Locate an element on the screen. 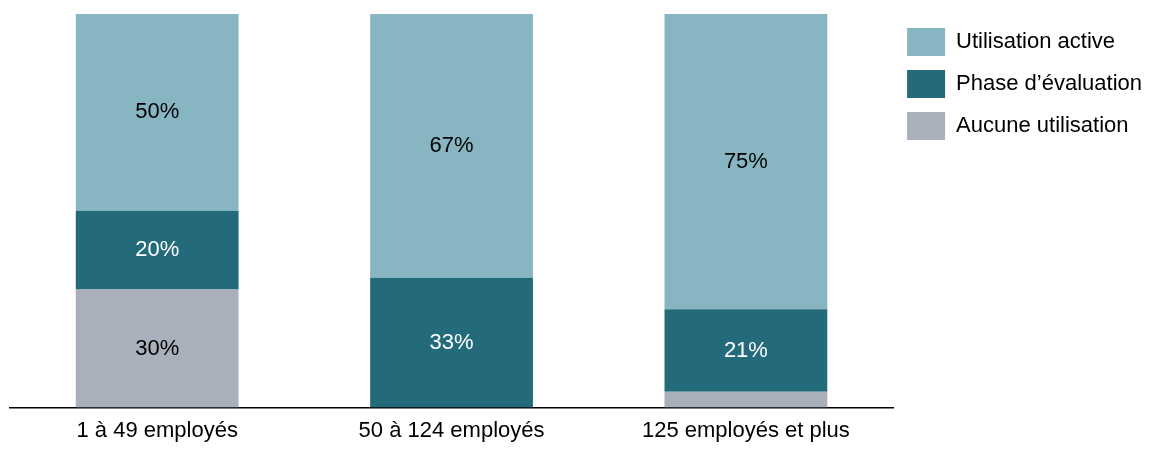  data-label: 30% is located at coordinates (157, 347).